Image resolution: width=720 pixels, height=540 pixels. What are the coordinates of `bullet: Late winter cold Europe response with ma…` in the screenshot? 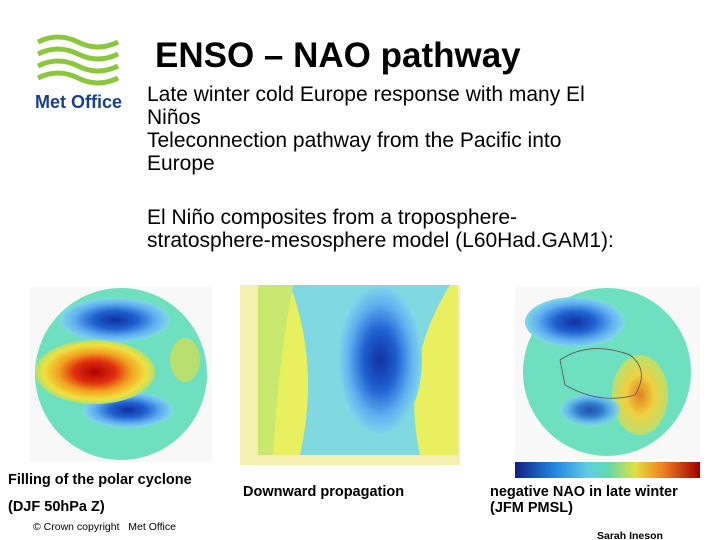 It's located at (369, 106).